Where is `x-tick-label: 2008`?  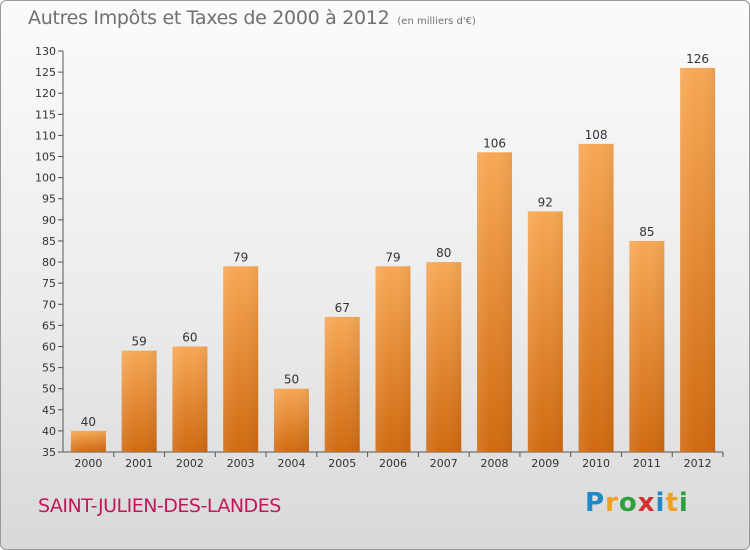 x-tick-label: 2008 is located at coordinates (495, 463).